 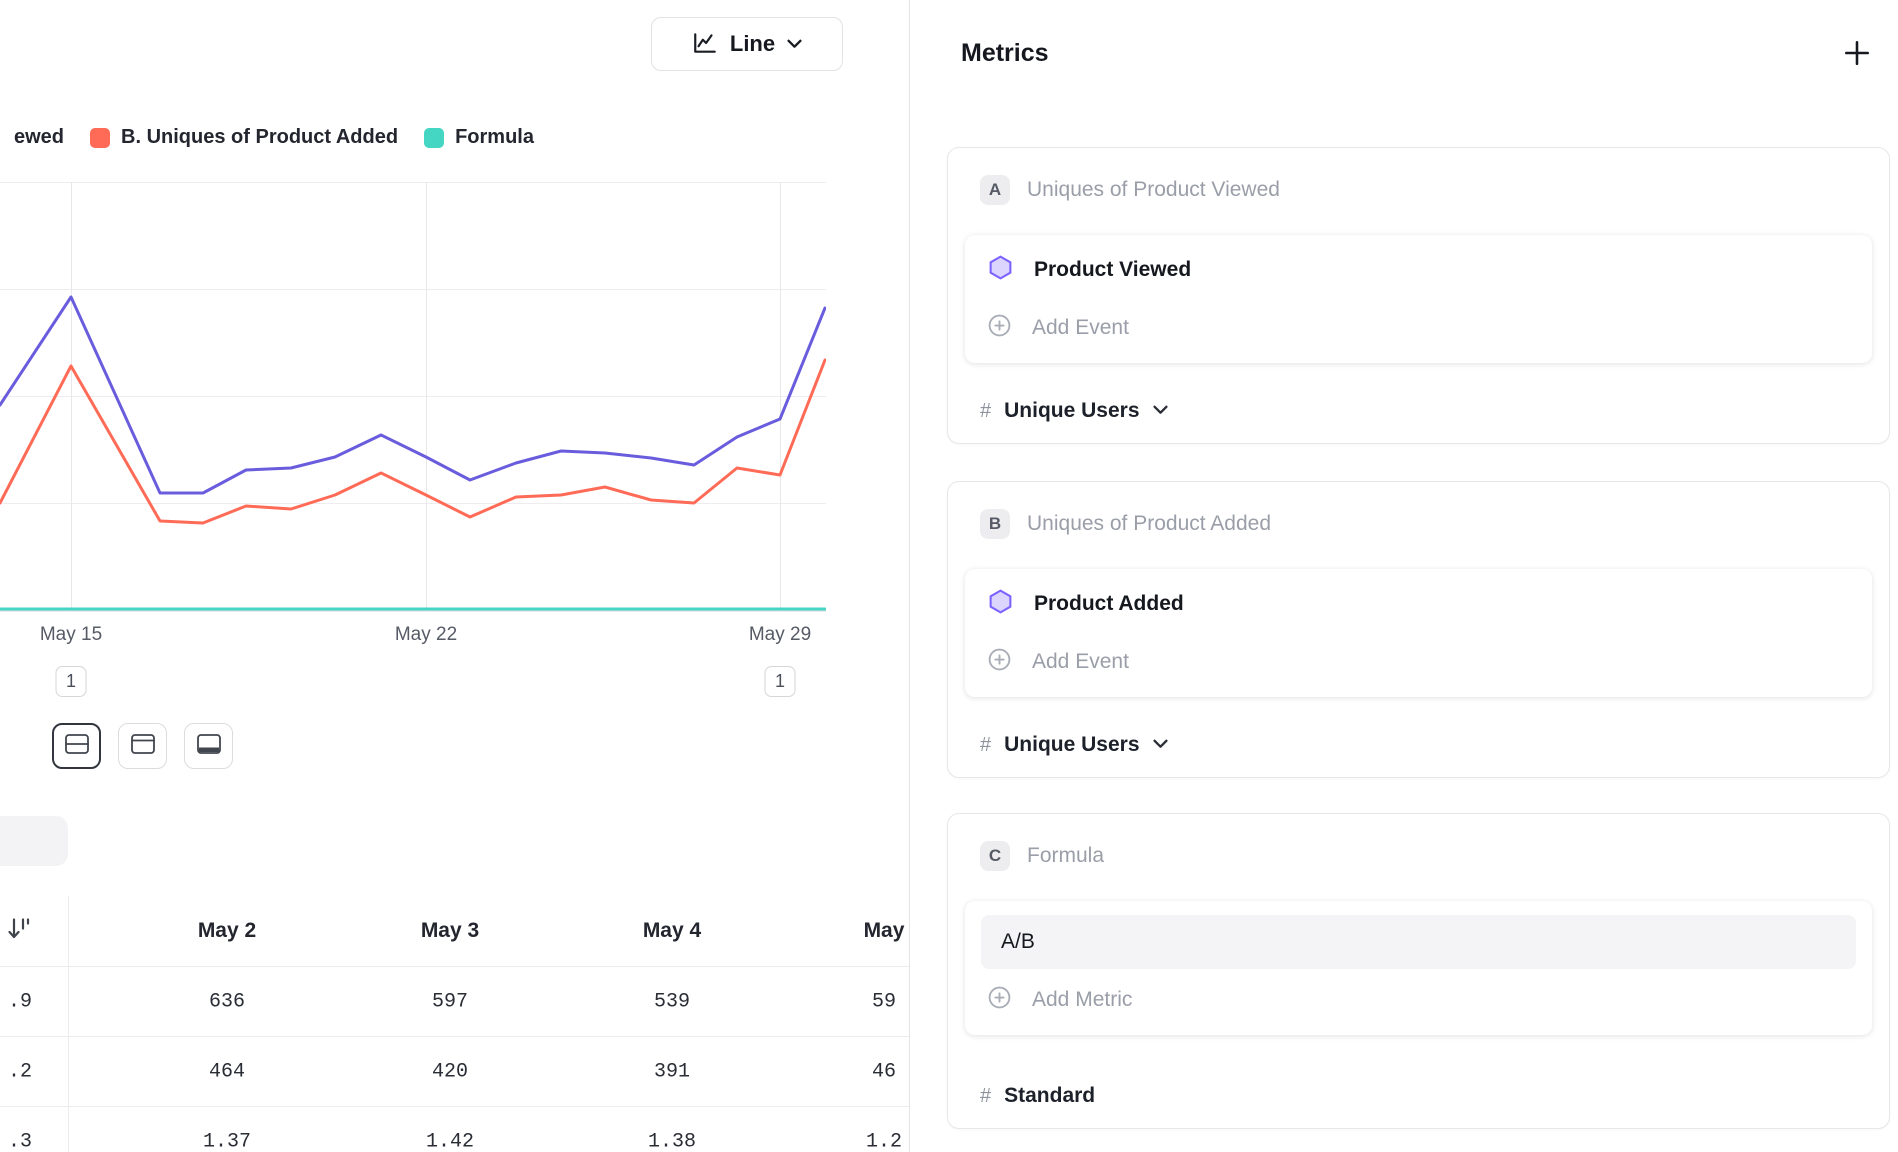 I want to click on split-rows-icon, so click(x=76, y=746).